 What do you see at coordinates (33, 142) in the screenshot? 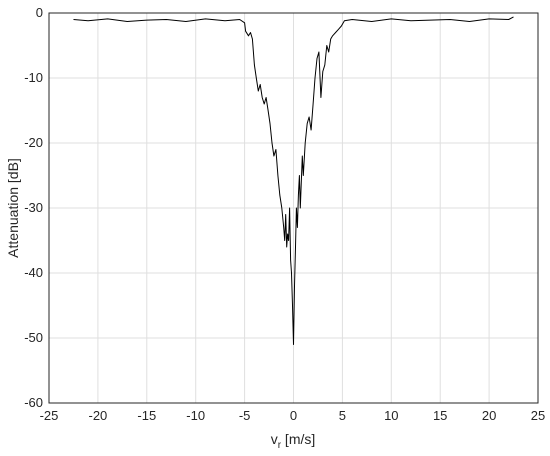
I see `y-tick-label: -20` at bounding box center [33, 142].